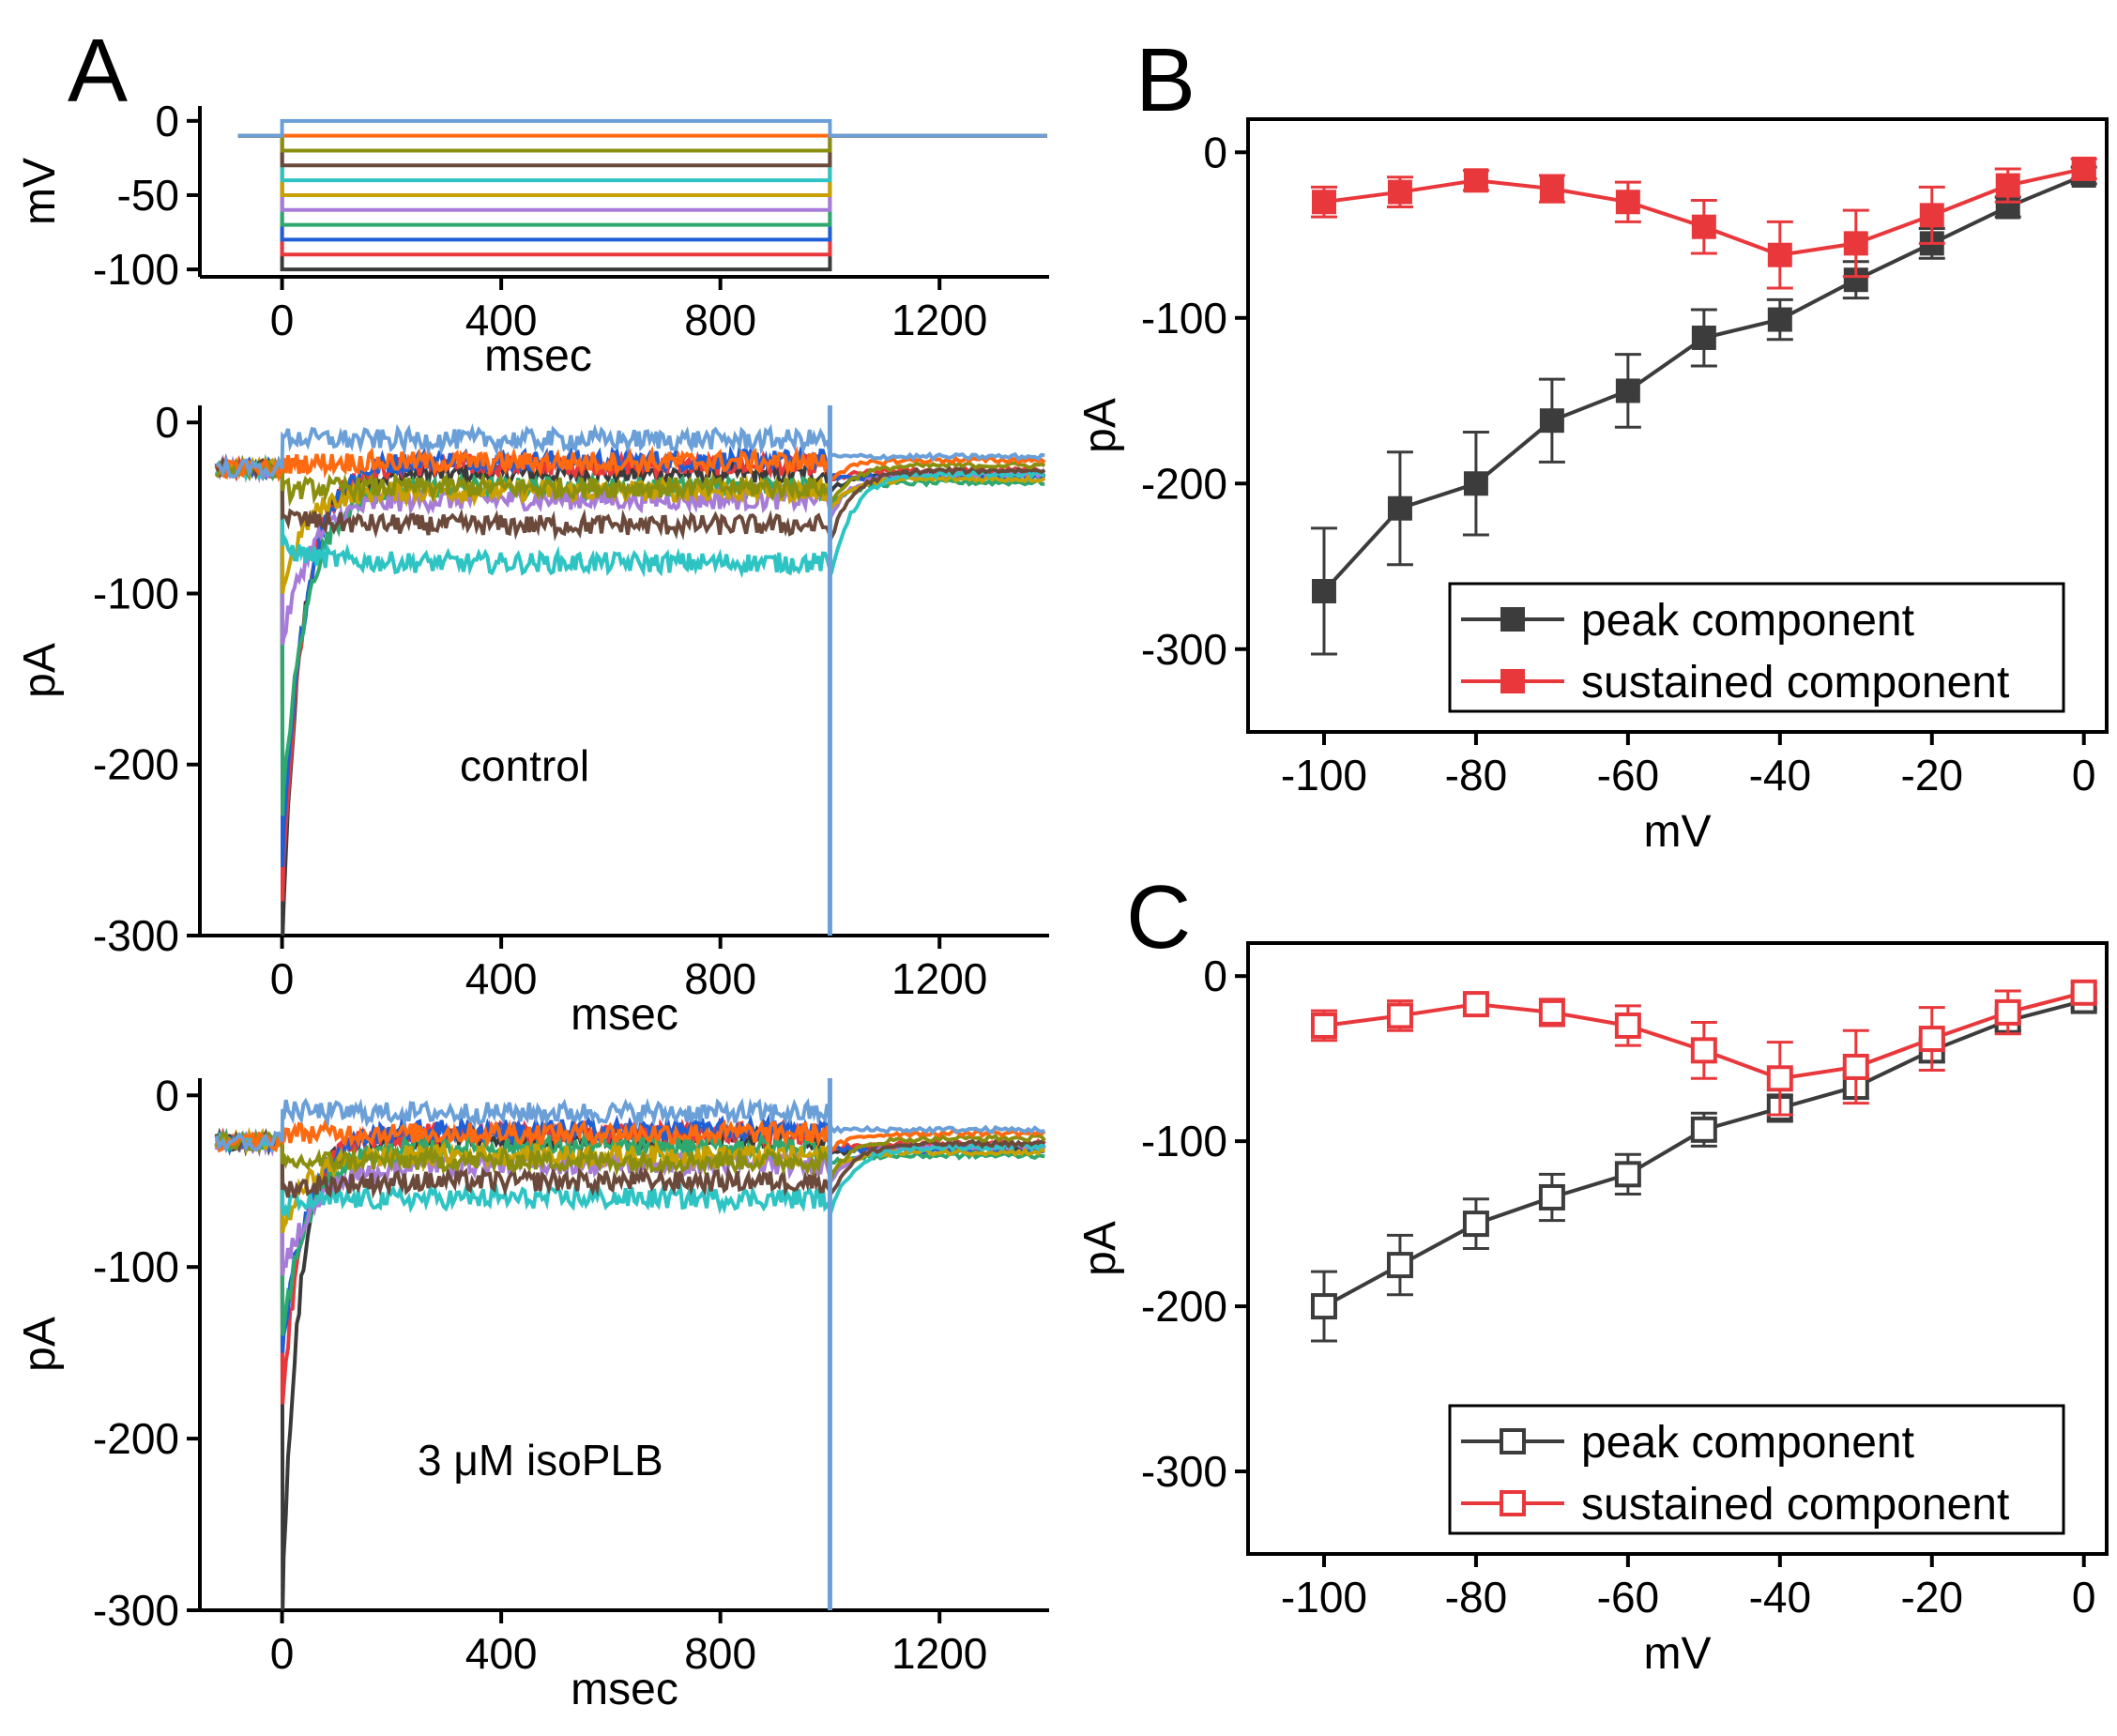 The height and width of the screenshot is (1736, 2117). I want to click on legend-box, so click(1756, 647).